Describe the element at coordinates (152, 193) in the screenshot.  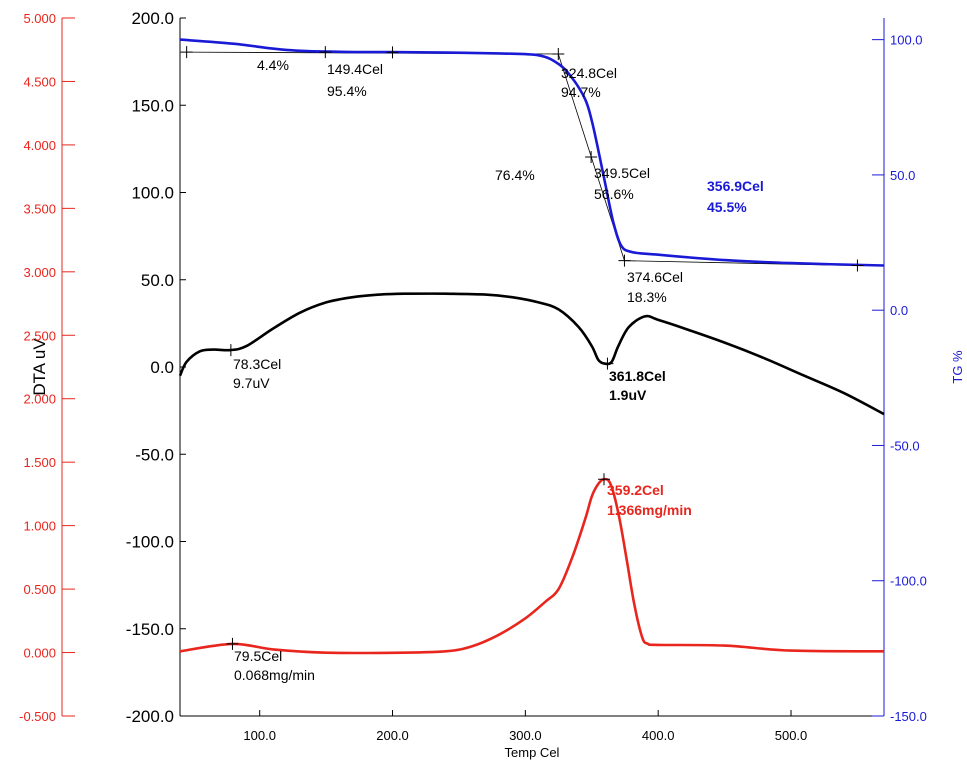
I see `dta-axis-tick-label: 100.0` at that location.